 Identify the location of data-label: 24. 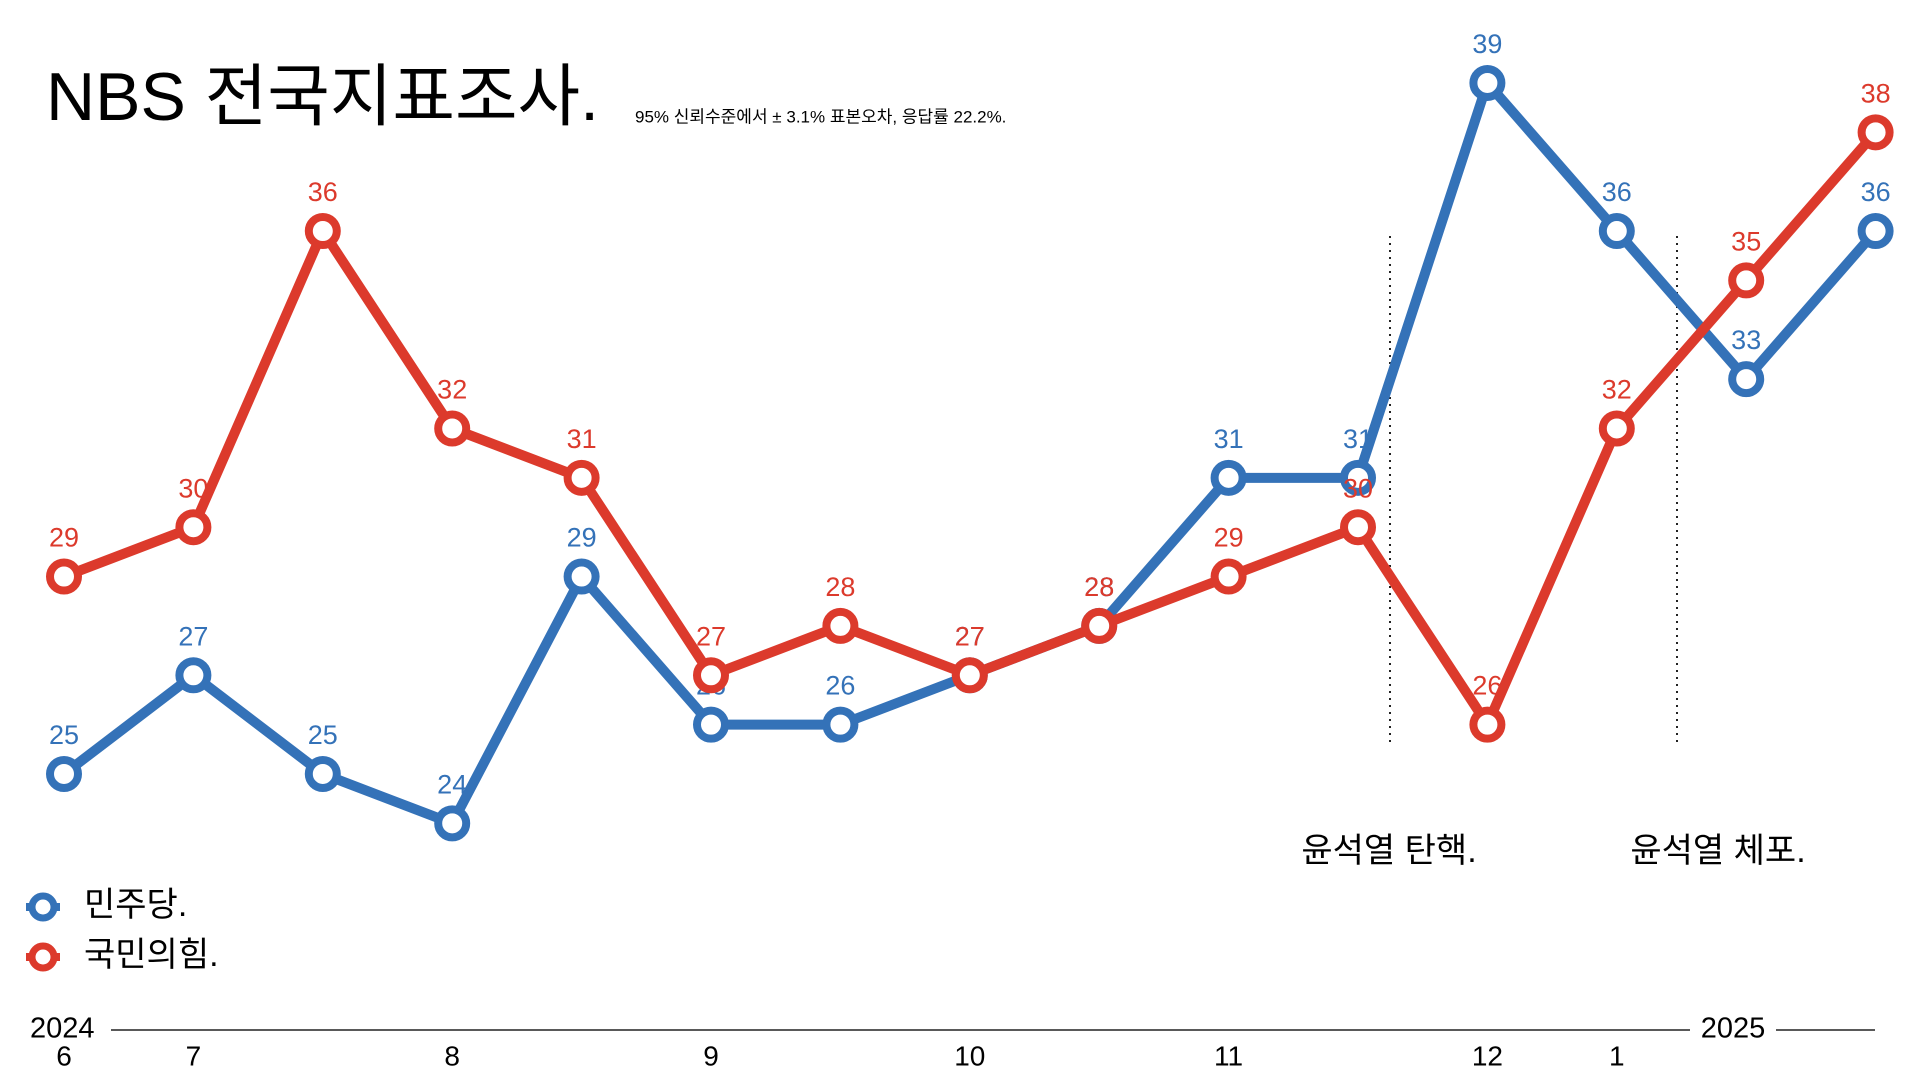
(452, 784).